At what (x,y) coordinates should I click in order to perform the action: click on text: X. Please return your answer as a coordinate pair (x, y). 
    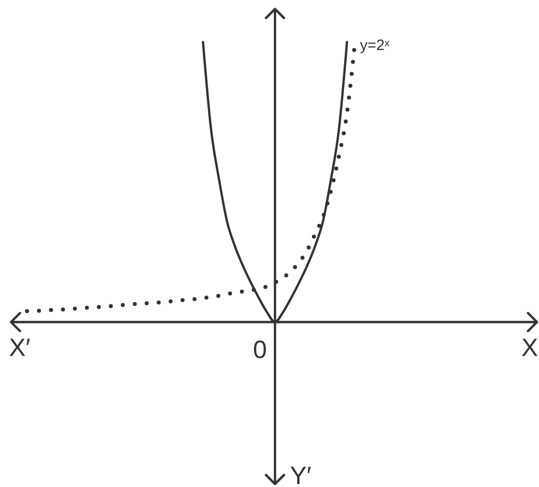
    Looking at the image, I should click on (529, 348).